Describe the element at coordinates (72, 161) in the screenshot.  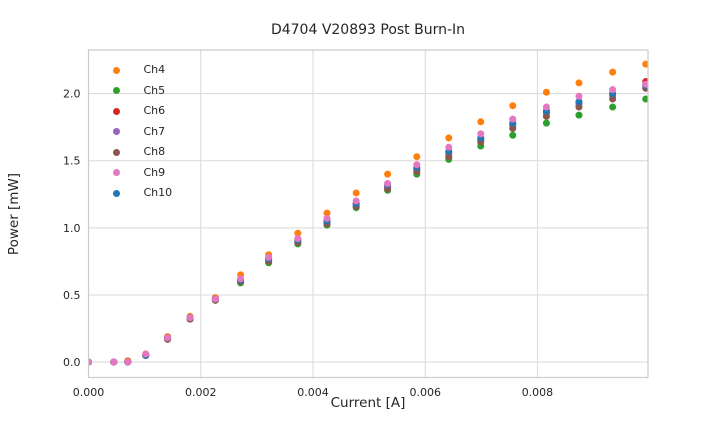
I see `y-tick-label: 1.5` at that location.